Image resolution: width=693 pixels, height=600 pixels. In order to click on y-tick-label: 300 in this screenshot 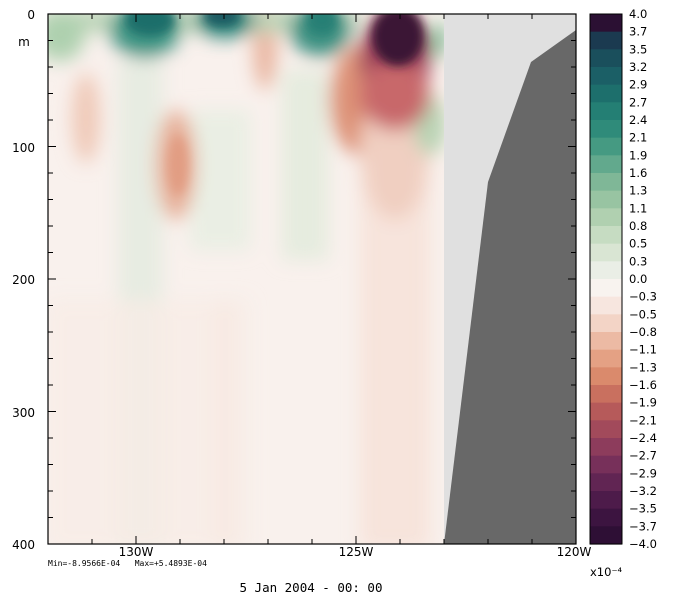, I will do `click(23, 413)`.